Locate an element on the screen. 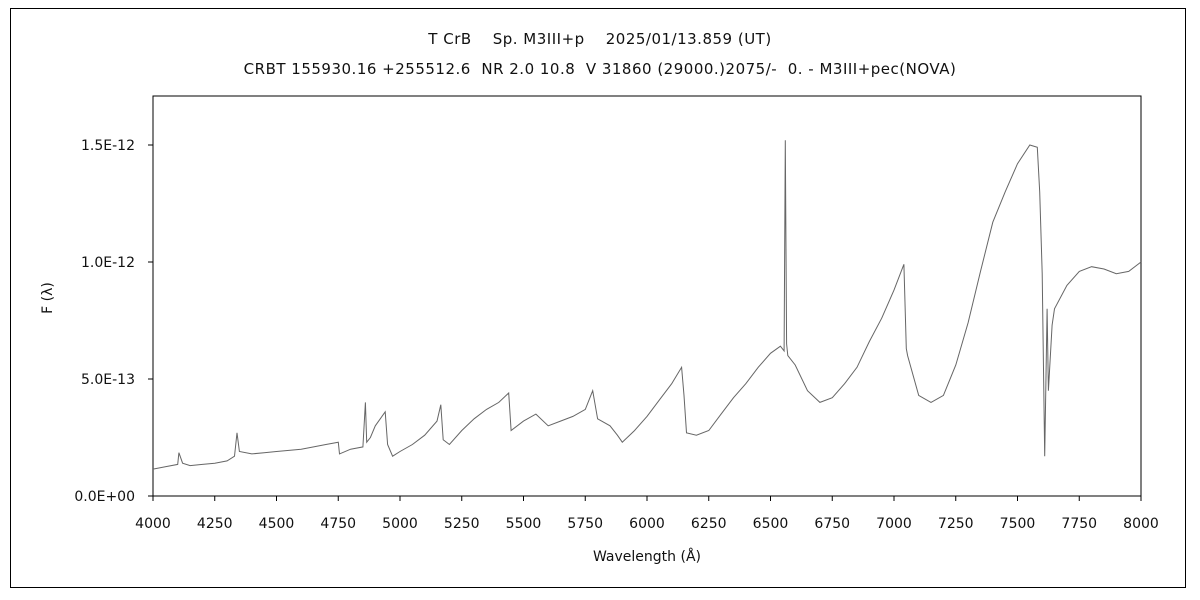  x-tick-label: 7750 is located at coordinates (1079, 524).